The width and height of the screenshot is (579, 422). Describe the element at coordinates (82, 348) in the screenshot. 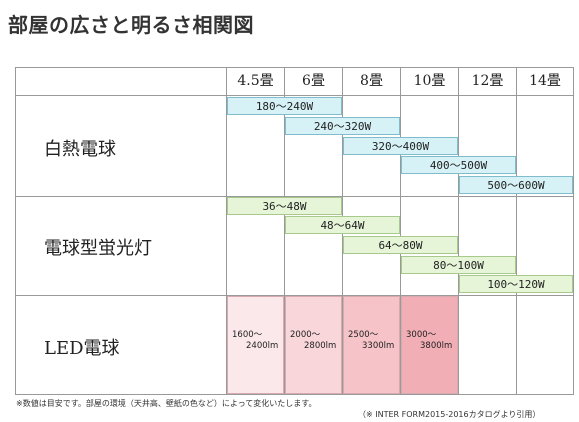

I see `category-led: LED電球` at that location.